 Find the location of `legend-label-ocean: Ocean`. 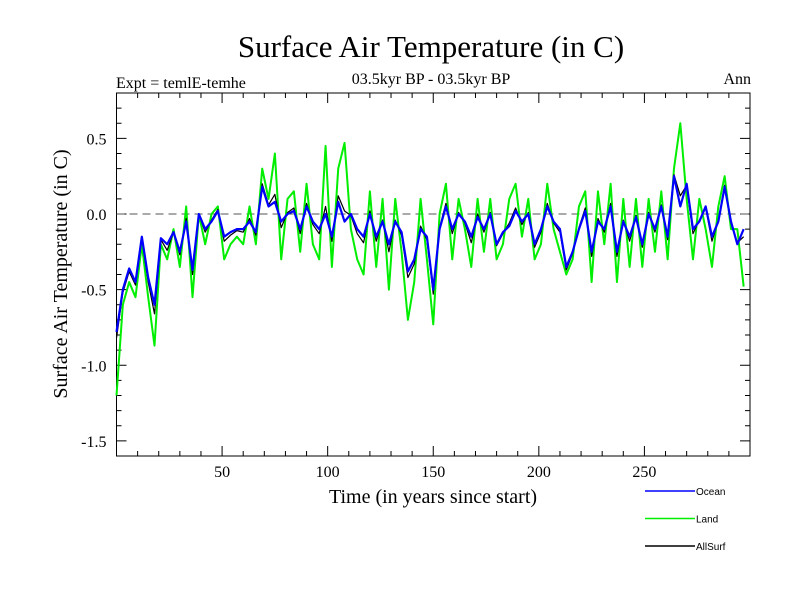

legend-label-ocean: Ocean is located at coordinates (710, 492).